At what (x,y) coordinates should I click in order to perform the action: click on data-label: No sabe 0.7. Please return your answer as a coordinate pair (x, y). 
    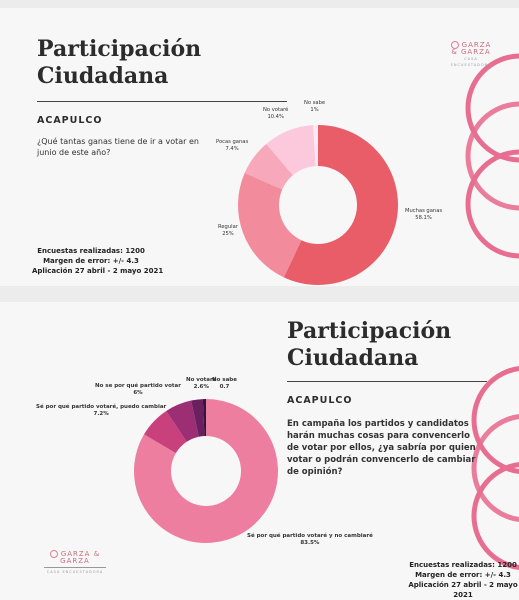
    Looking at the image, I should click on (224, 383).